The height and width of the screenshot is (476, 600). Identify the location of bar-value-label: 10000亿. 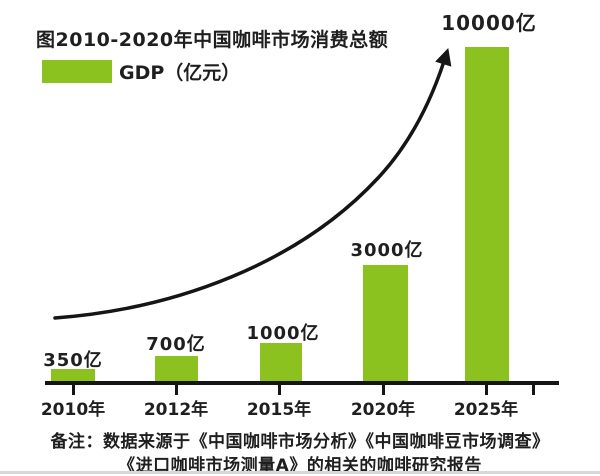
(489, 23).